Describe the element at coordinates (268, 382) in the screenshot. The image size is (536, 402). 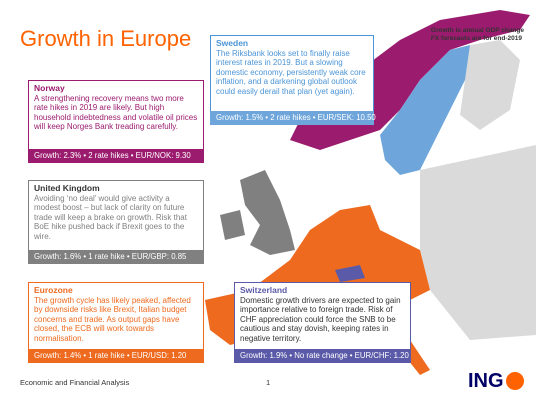
I see `page-number: 1` at that location.